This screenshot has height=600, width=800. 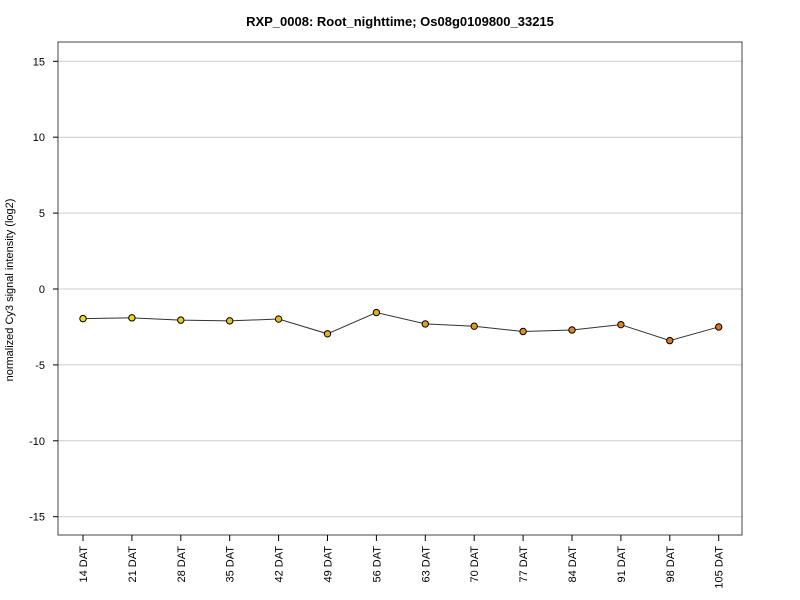 I want to click on x-tick-label: 84 DAT, so click(x=573, y=564).